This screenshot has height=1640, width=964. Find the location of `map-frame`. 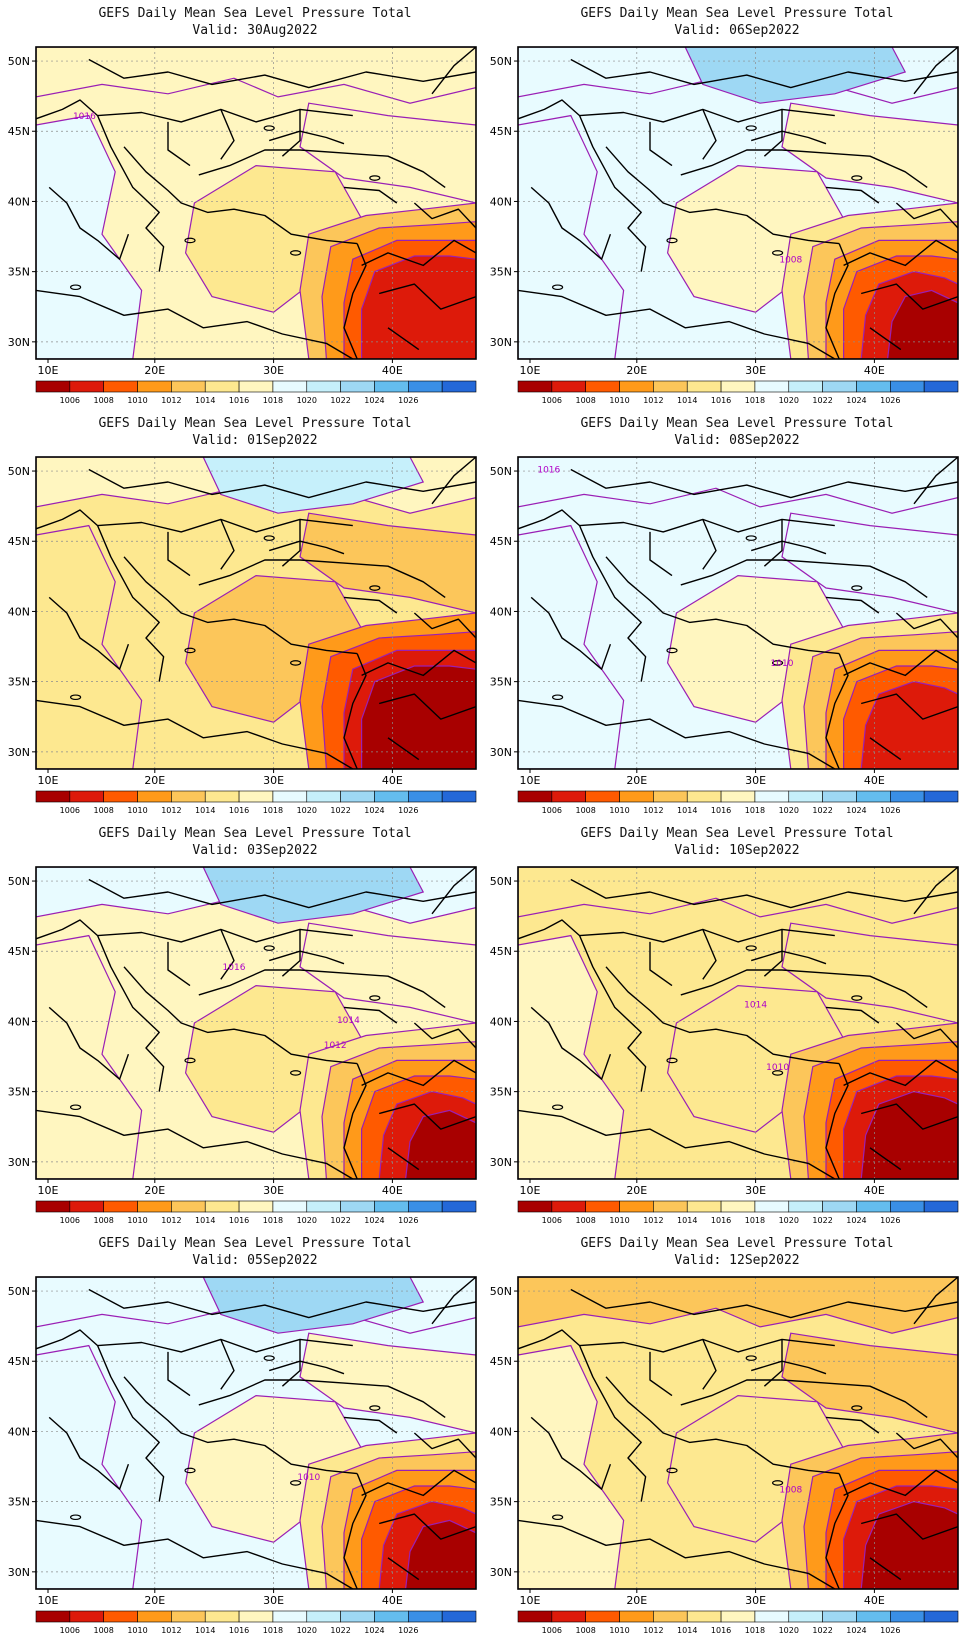

map-frame is located at coordinates (256, 613).